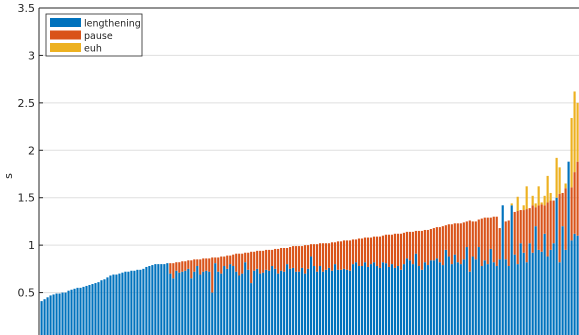 The width and height of the screenshot is (579, 335). Describe the element at coordinates (65, 22) in the screenshot. I see `legend-swatch-lengthening` at that location.